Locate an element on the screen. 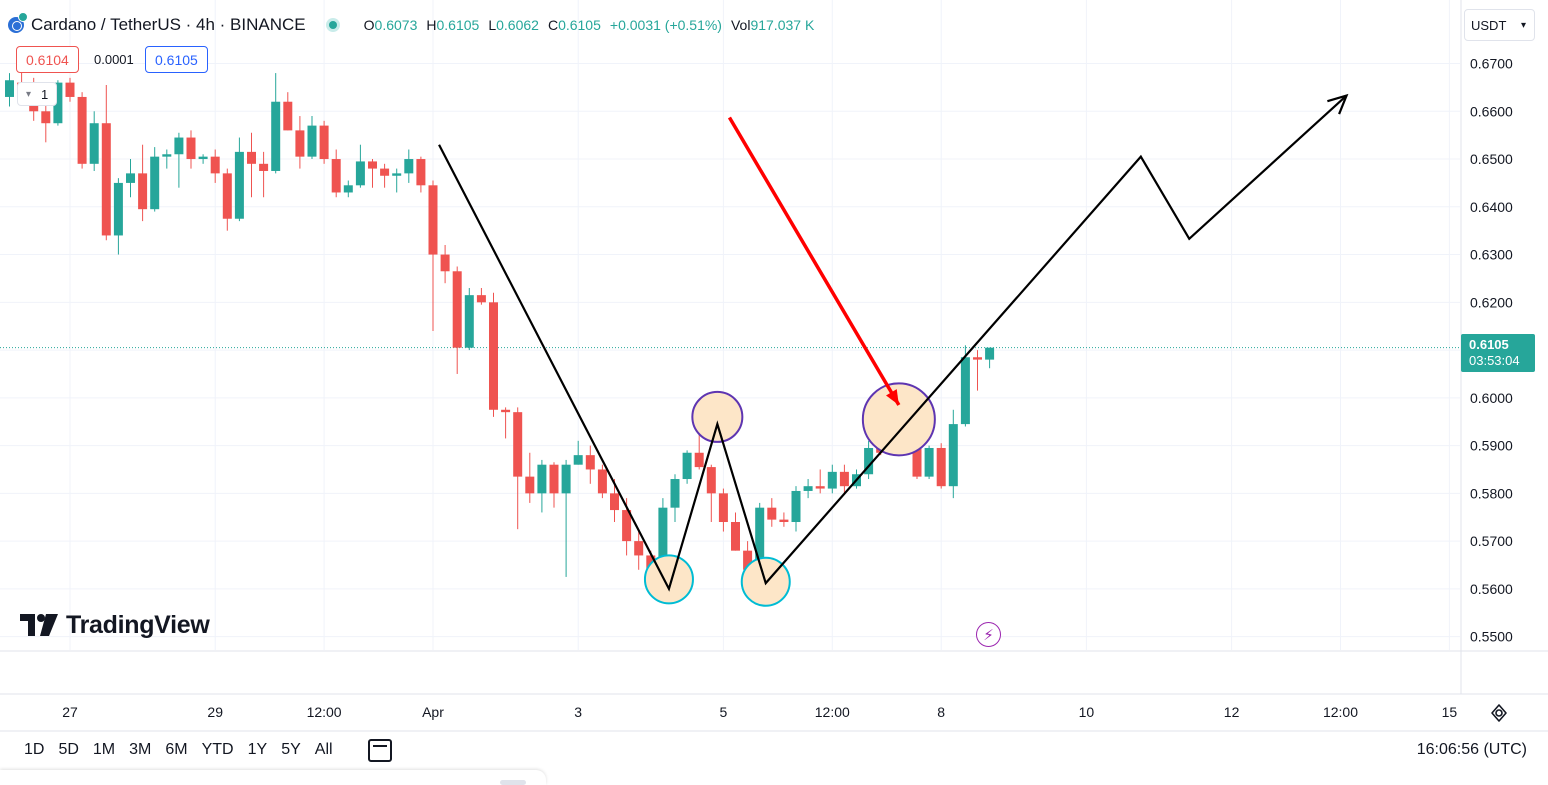 Image resolution: width=1548 pixels, height=785 pixels. time-tick-label: 5 is located at coordinates (724, 712).